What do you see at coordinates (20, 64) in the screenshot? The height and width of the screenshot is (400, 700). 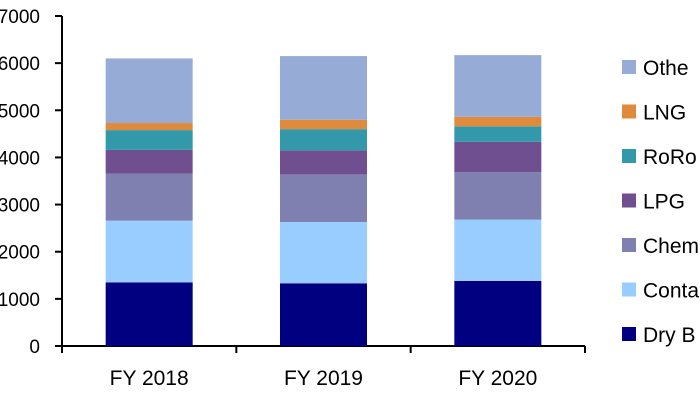 I see `y-tick-label: 6000` at bounding box center [20, 64].